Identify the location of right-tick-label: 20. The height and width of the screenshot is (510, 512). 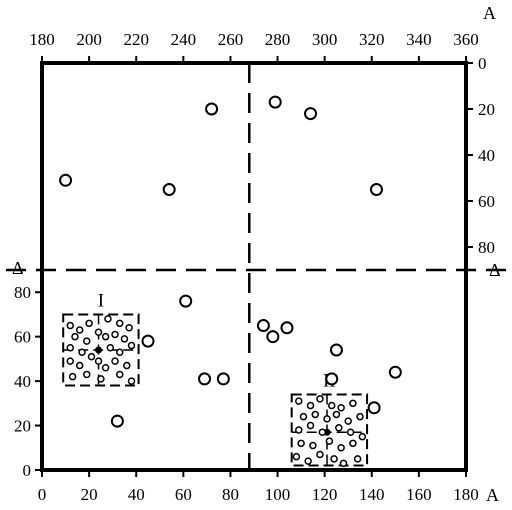
(486, 109).